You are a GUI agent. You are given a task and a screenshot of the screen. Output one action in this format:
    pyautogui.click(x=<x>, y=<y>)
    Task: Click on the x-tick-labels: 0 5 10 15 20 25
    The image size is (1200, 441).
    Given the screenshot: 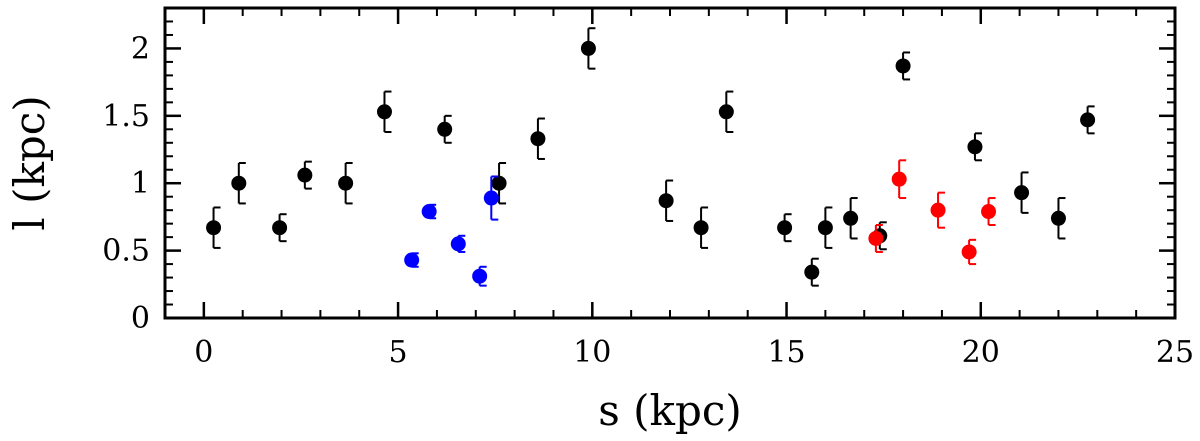 What is the action you would take?
    pyautogui.click(x=694, y=352)
    